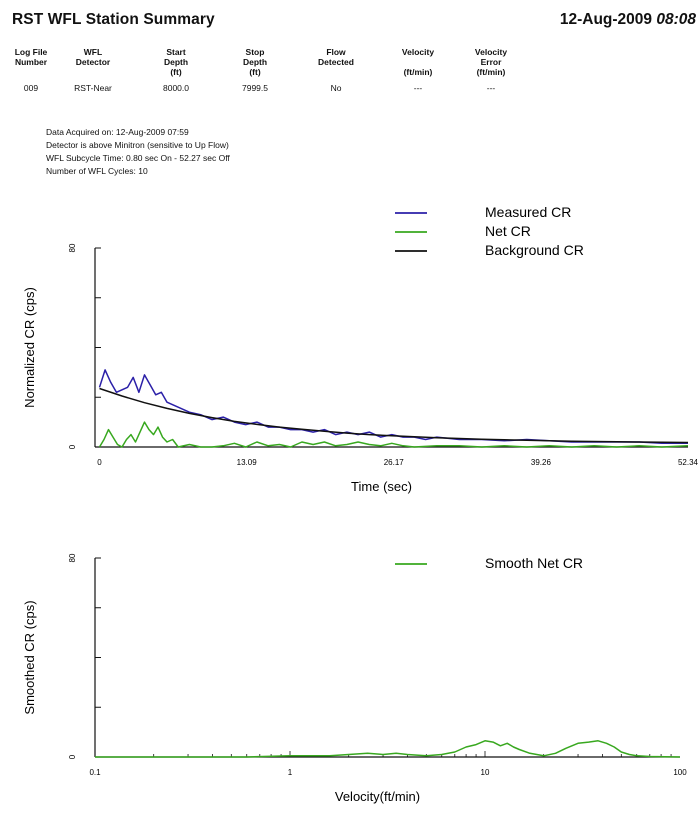  Describe the element at coordinates (29, 657) in the screenshot. I see `y-axis-title: Smoothed CR (cps)` at that location.